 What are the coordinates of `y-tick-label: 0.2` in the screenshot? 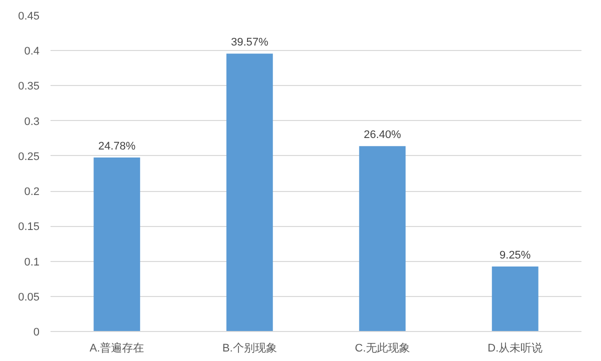 It's located at (32, 192).